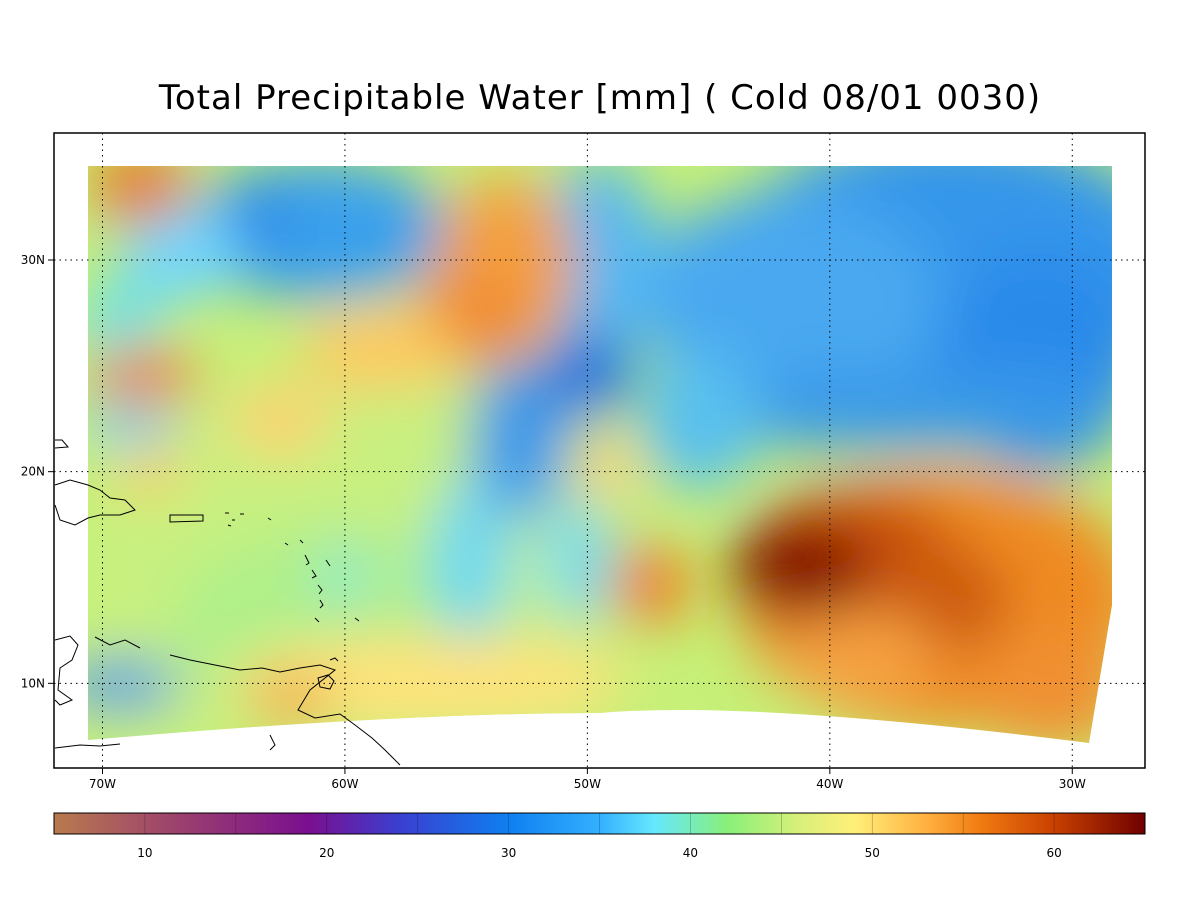  I want to click on colorbar-tick-label: 20, so click(326, 853).